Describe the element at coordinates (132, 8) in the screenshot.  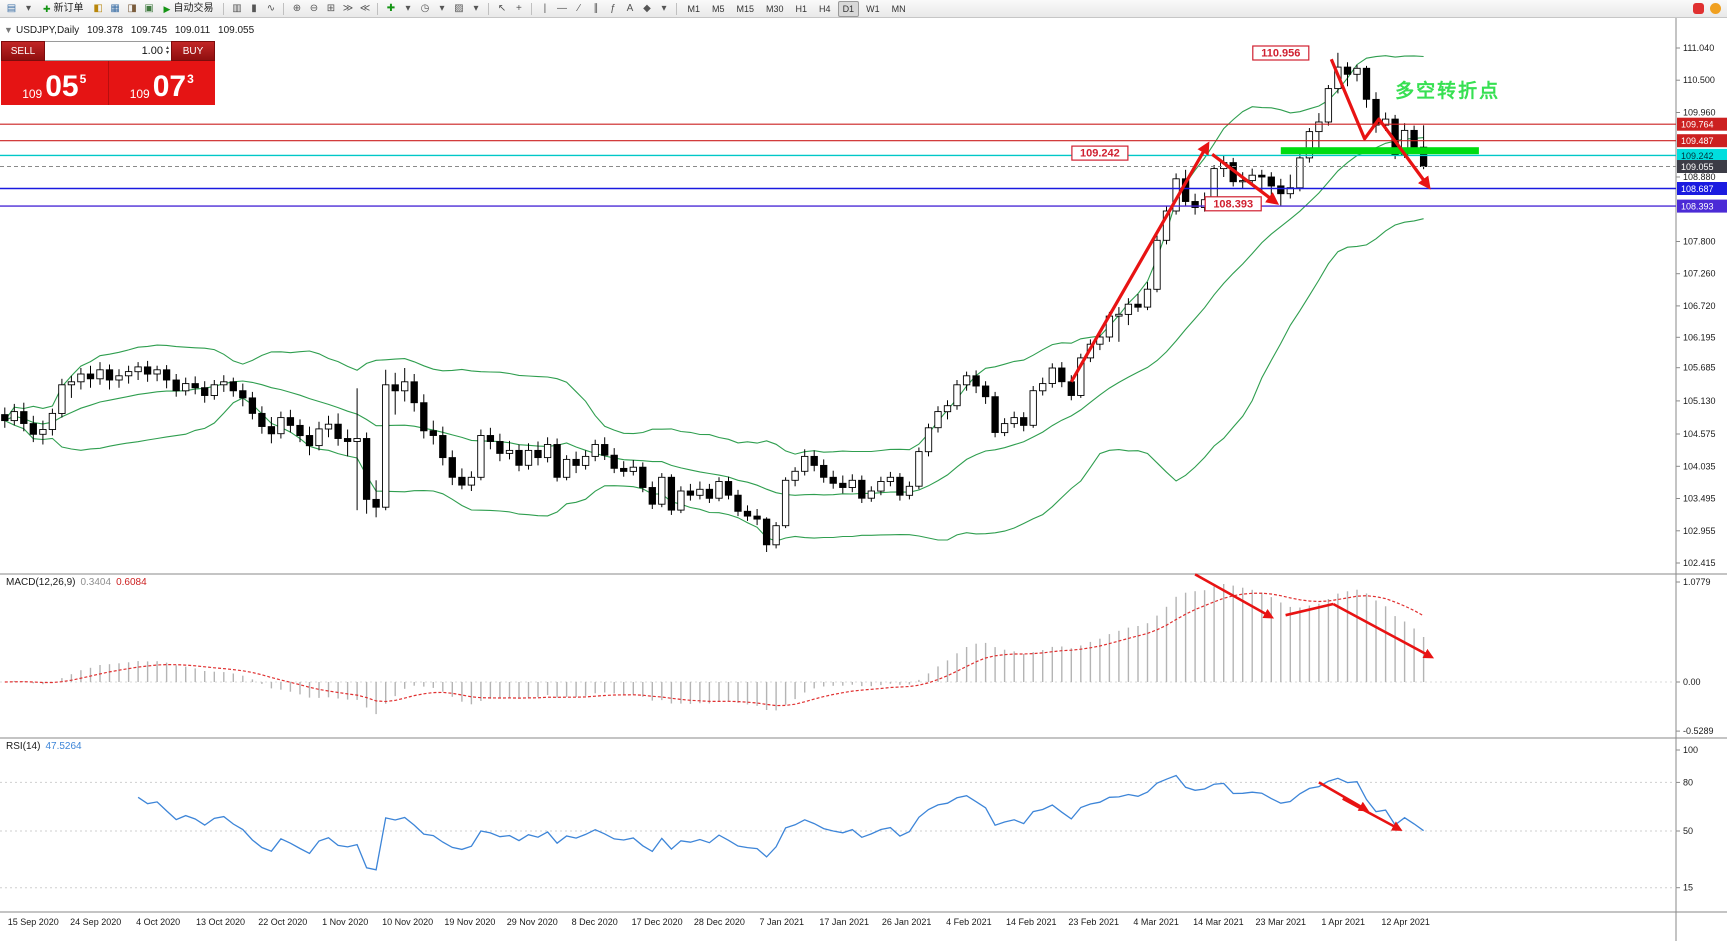
I see `navigator-icon: ◨` at that location.